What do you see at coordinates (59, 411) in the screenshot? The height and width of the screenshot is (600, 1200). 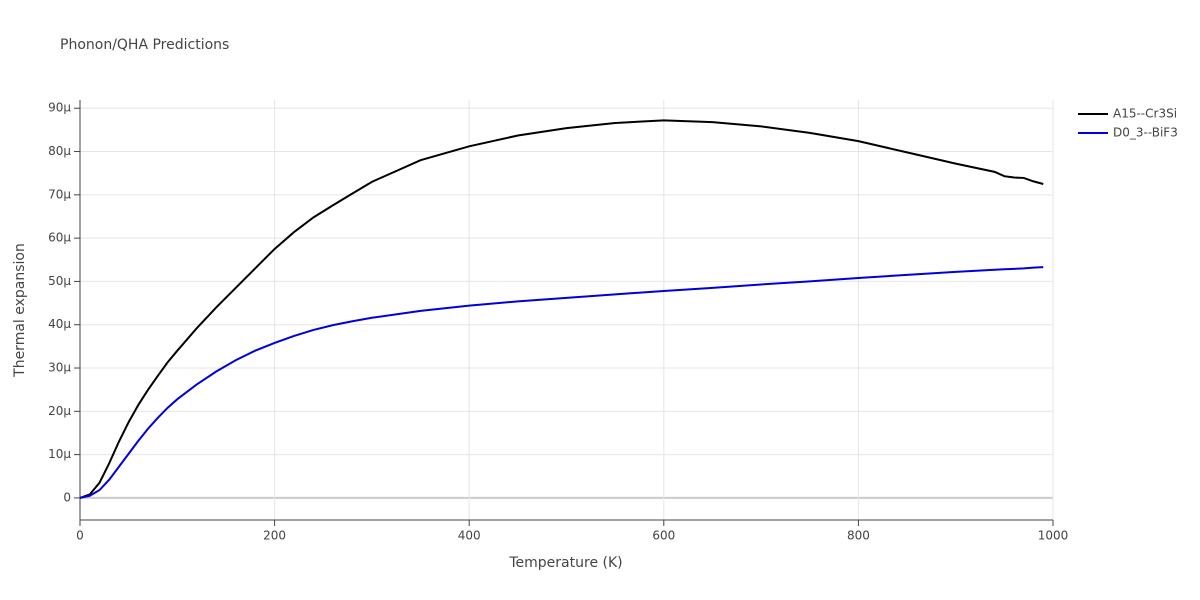 I see `y-tick-label: 20μ` at bounding box center [59, 411].